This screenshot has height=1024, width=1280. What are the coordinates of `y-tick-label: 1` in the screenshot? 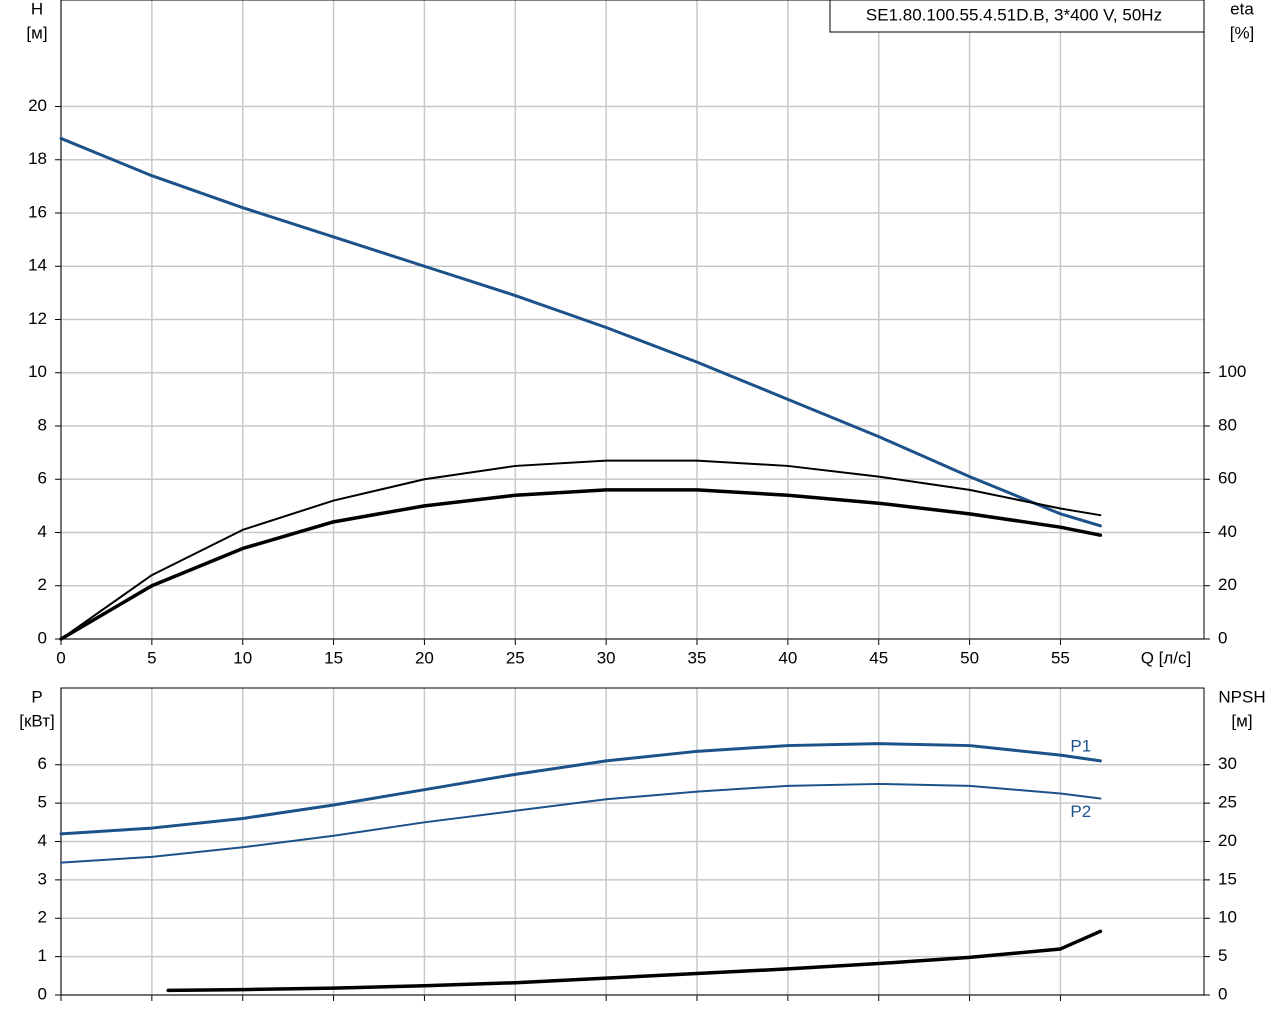 It's located at (42, 955).